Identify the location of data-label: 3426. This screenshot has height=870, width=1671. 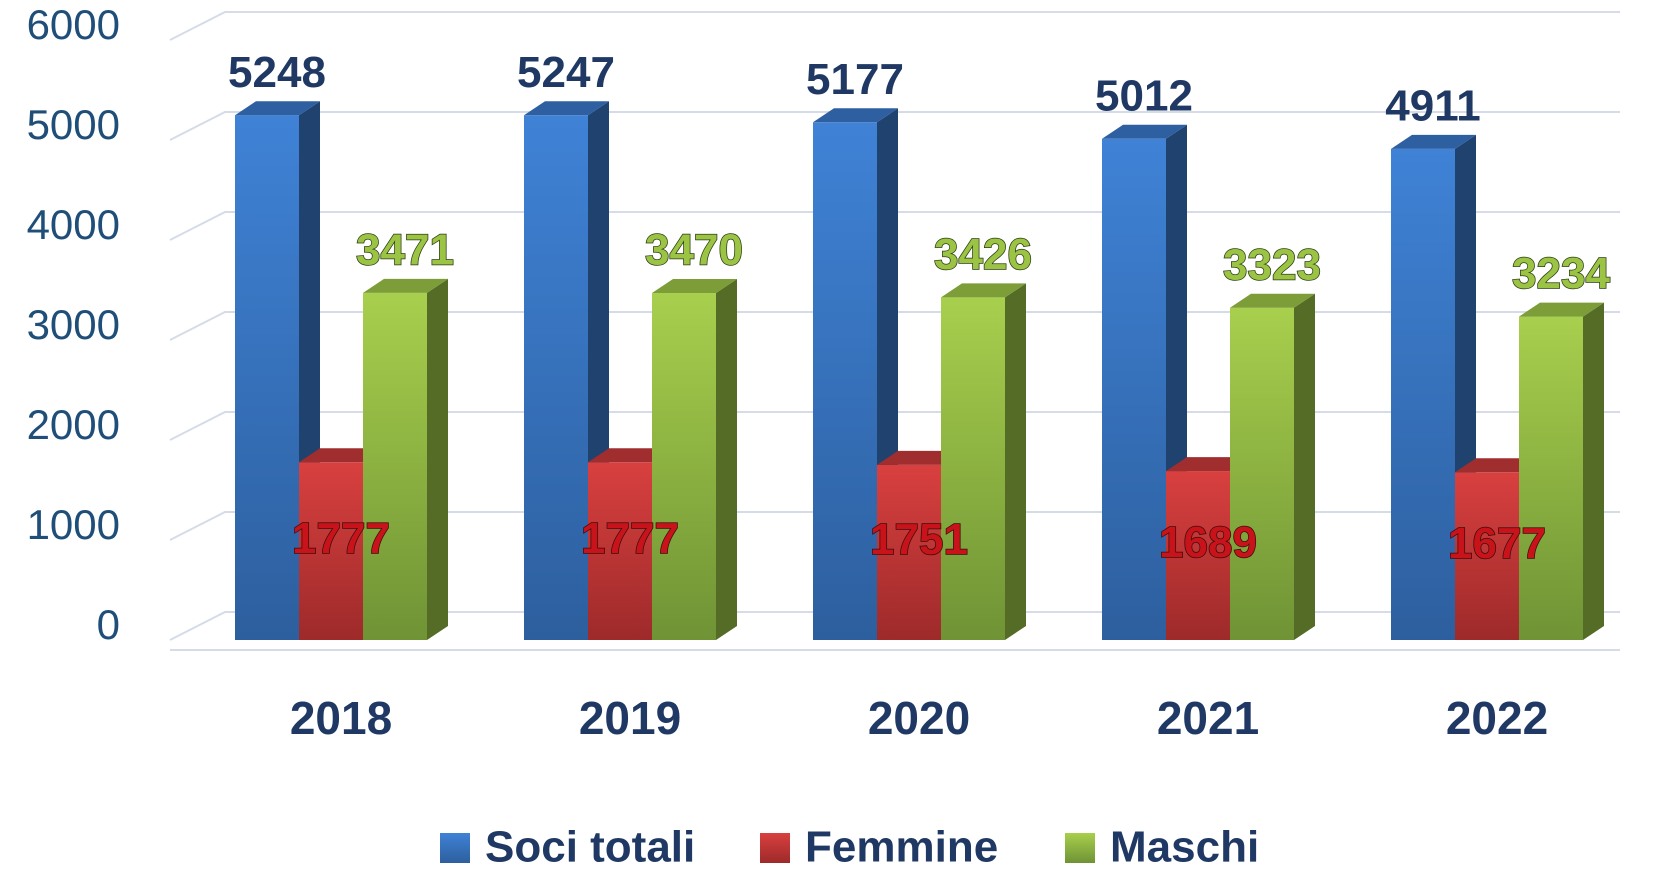
(983, 254).